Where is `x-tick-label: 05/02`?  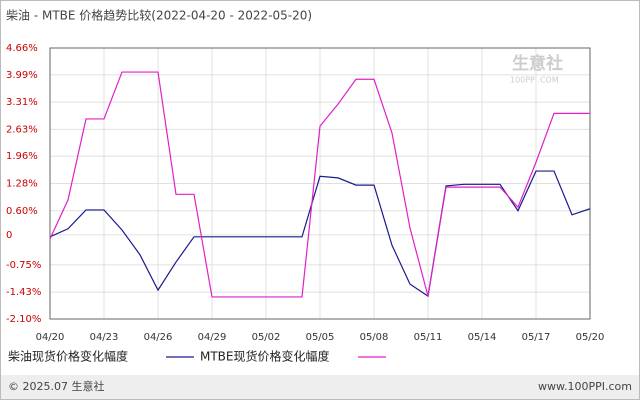 x-tick-label: 05/02 is located at coordinates (266, 337).